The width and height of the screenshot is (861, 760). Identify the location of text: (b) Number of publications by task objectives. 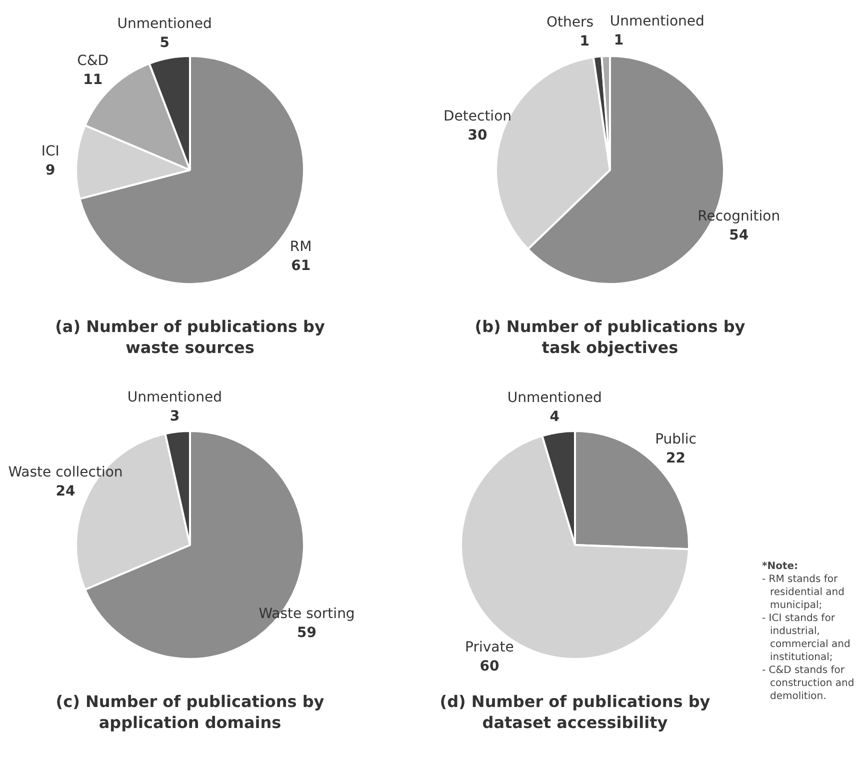
(610, 337).